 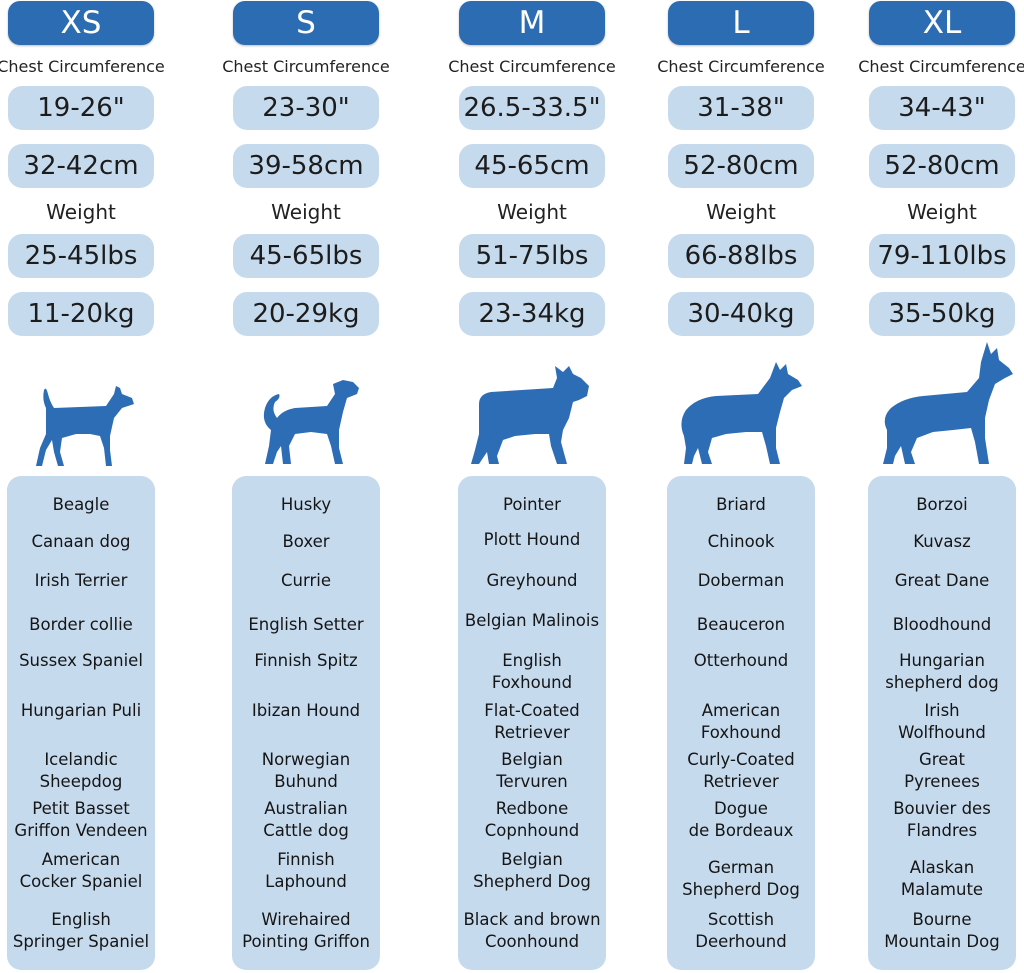 What do you see at coordinates (942, 580) in the screenshot?
I see `breed-item: Great Dane` at bounding box center [942, 580].